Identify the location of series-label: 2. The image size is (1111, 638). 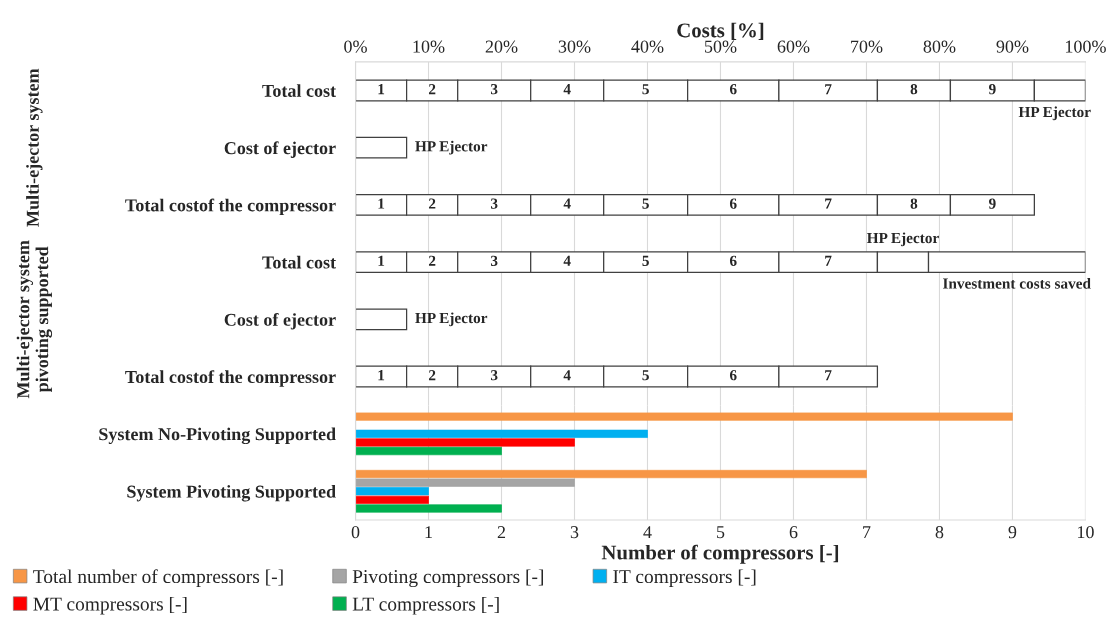
(432, 375).